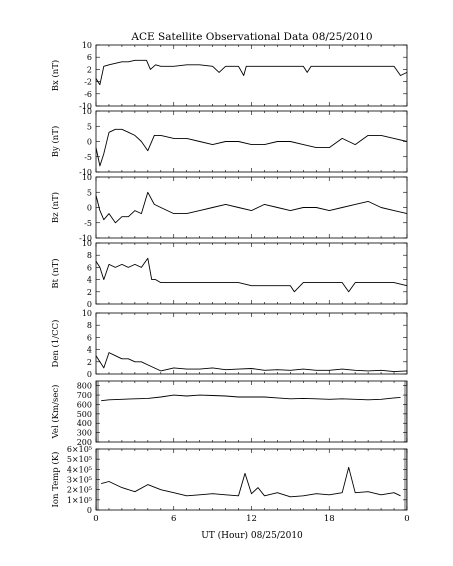 This screenshot has width=453, height=566. Describe the element at coordinates (55, 207) in the screenshot. I see `y-axis-label: Bz (nT)` at that location.